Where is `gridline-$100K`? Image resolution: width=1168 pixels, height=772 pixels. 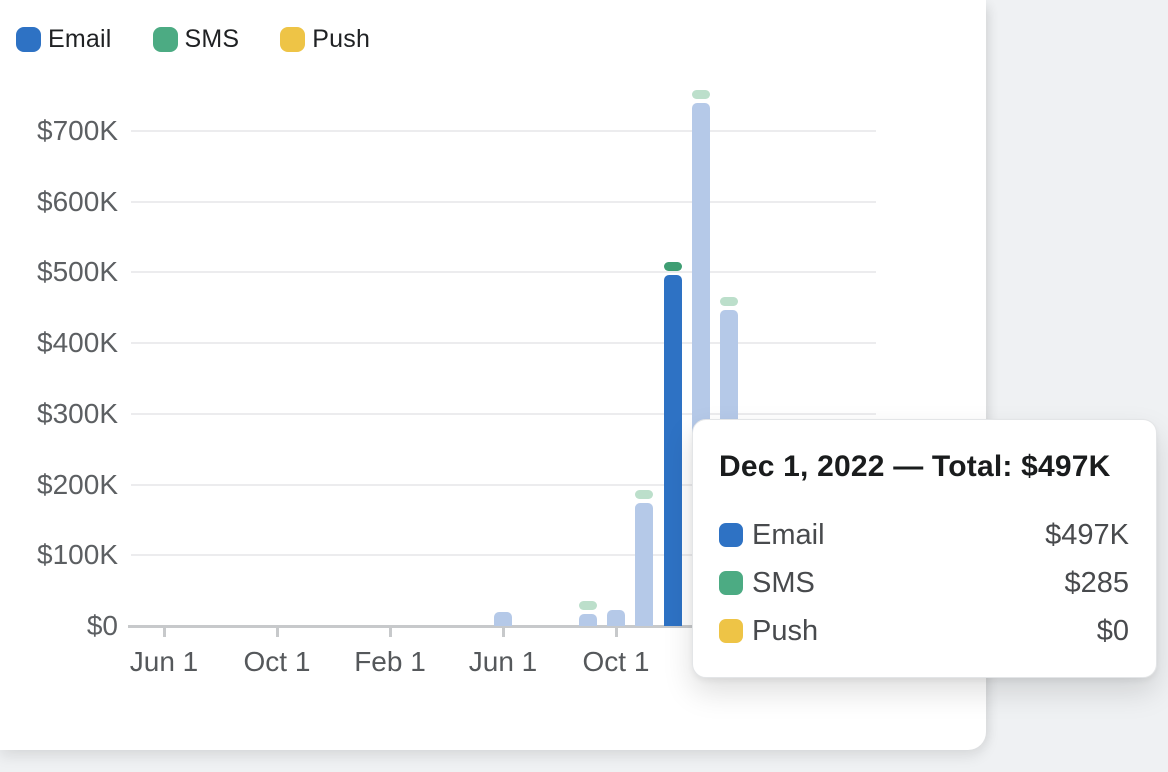 gridline-$100K is located at coordinates (503, 555).